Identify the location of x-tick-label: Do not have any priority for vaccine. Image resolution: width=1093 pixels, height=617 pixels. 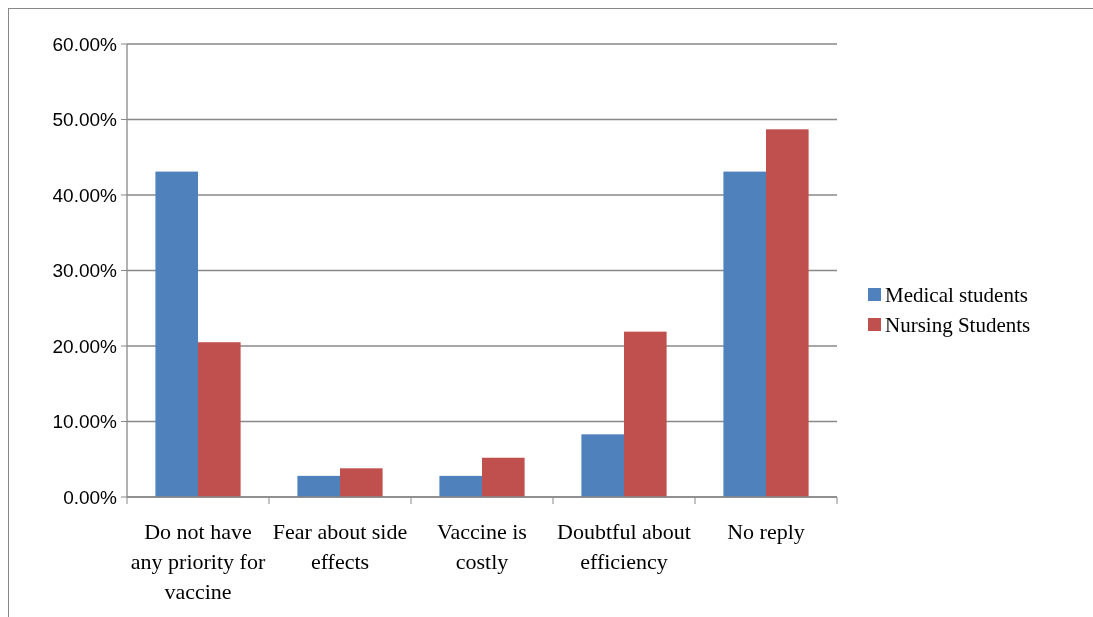
(198, 561).